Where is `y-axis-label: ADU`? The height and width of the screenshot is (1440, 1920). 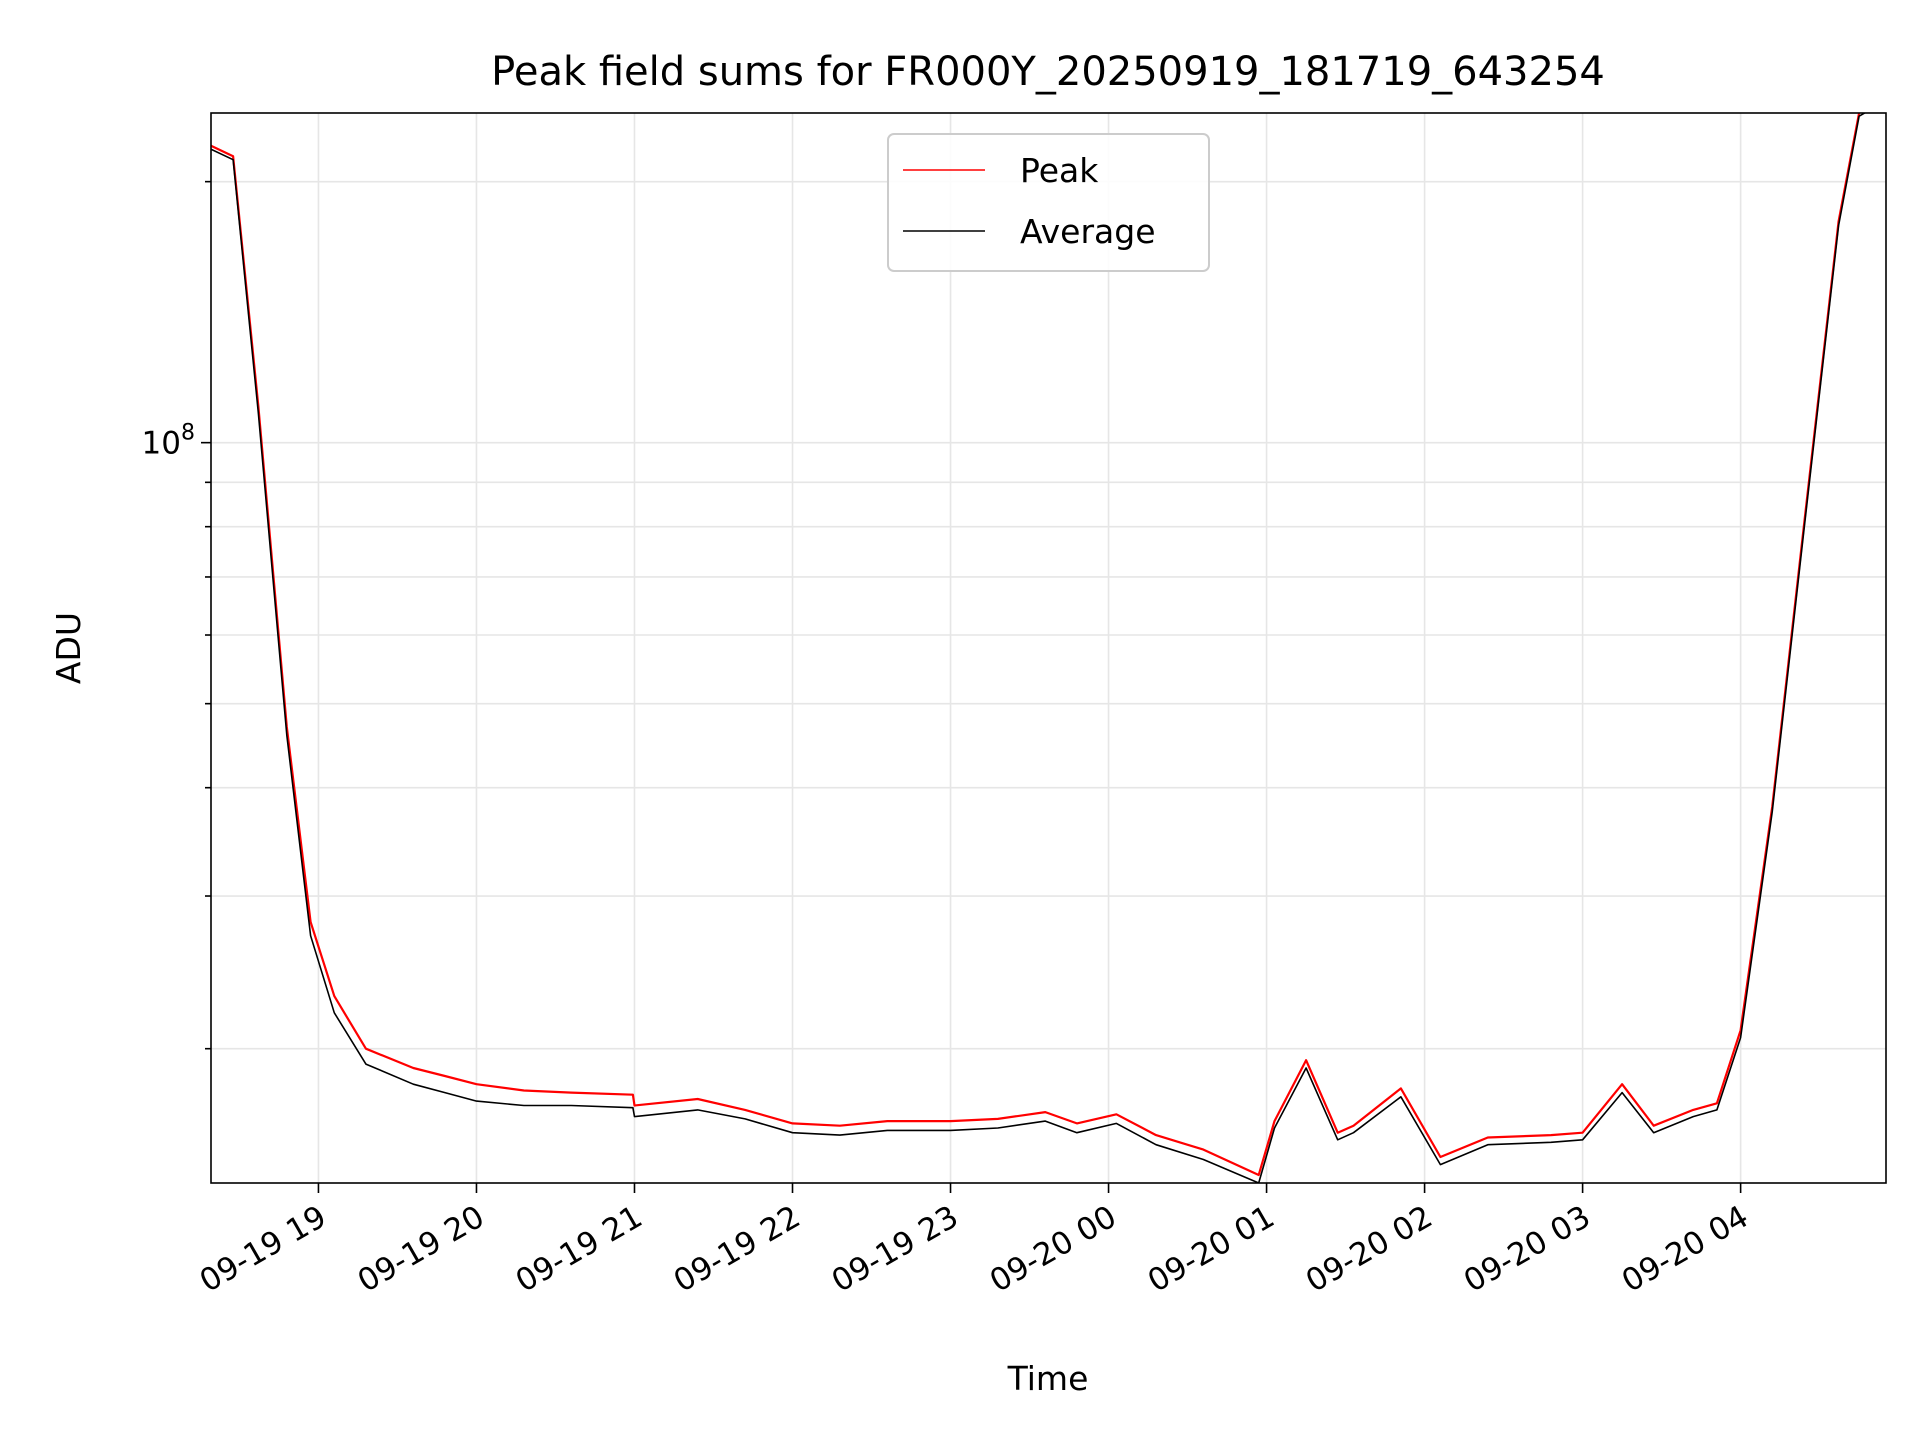
y-axis-label: ADU is located at coordinates (68, 648).